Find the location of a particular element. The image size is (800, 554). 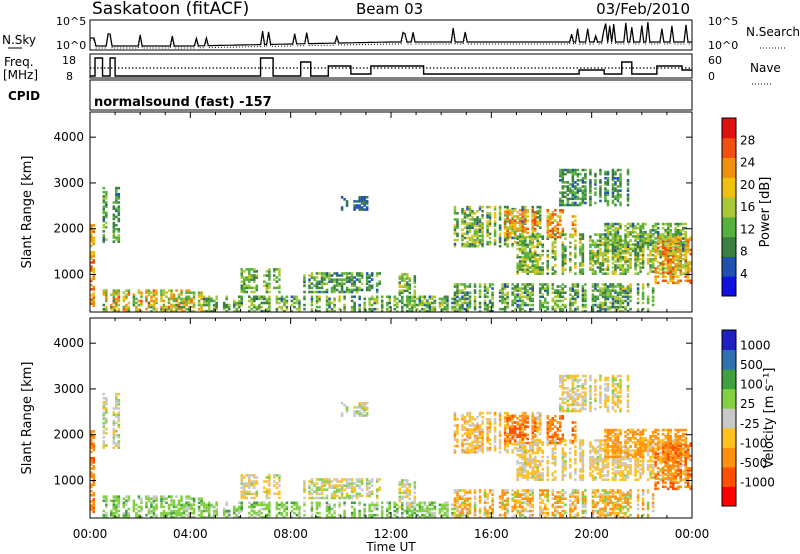

power-colorbar-swatch is located at coordinates (729, 207).